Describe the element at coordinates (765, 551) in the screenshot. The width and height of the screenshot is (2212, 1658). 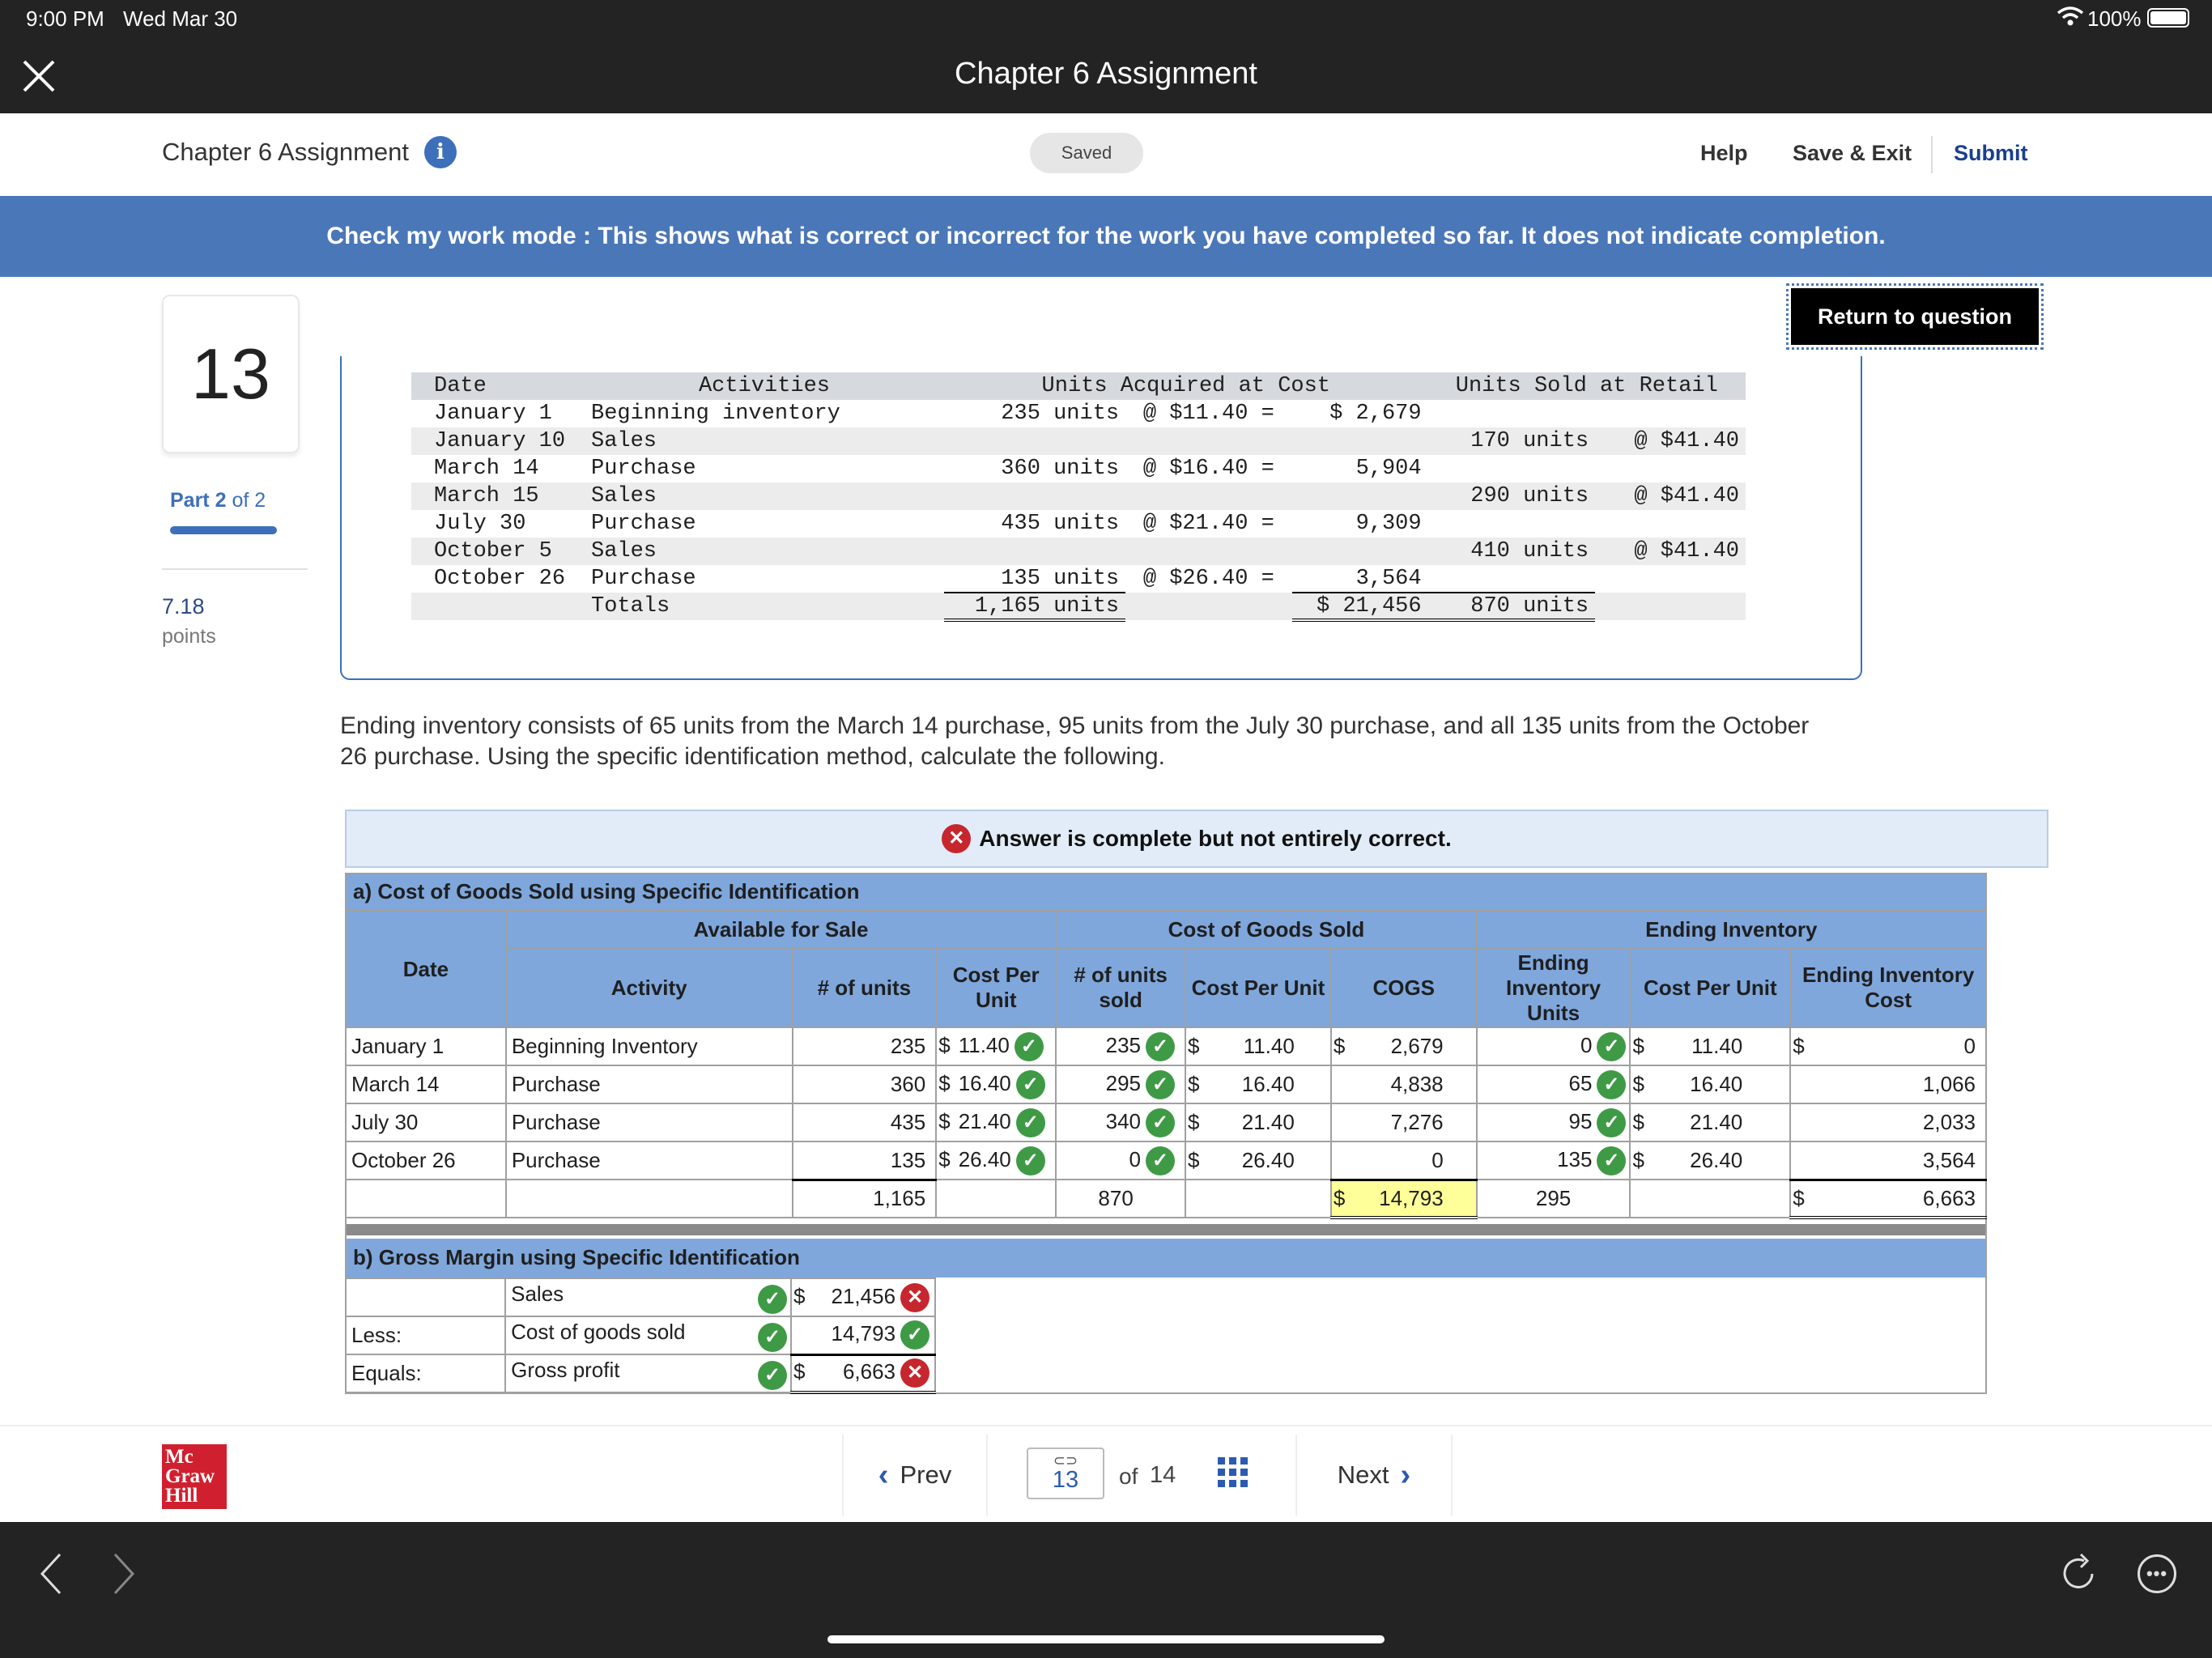
I see `legacy-activity: Sales` at that location.